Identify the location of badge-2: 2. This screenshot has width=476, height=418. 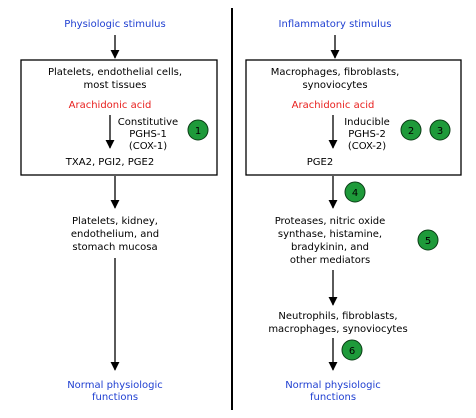
(411, 130).